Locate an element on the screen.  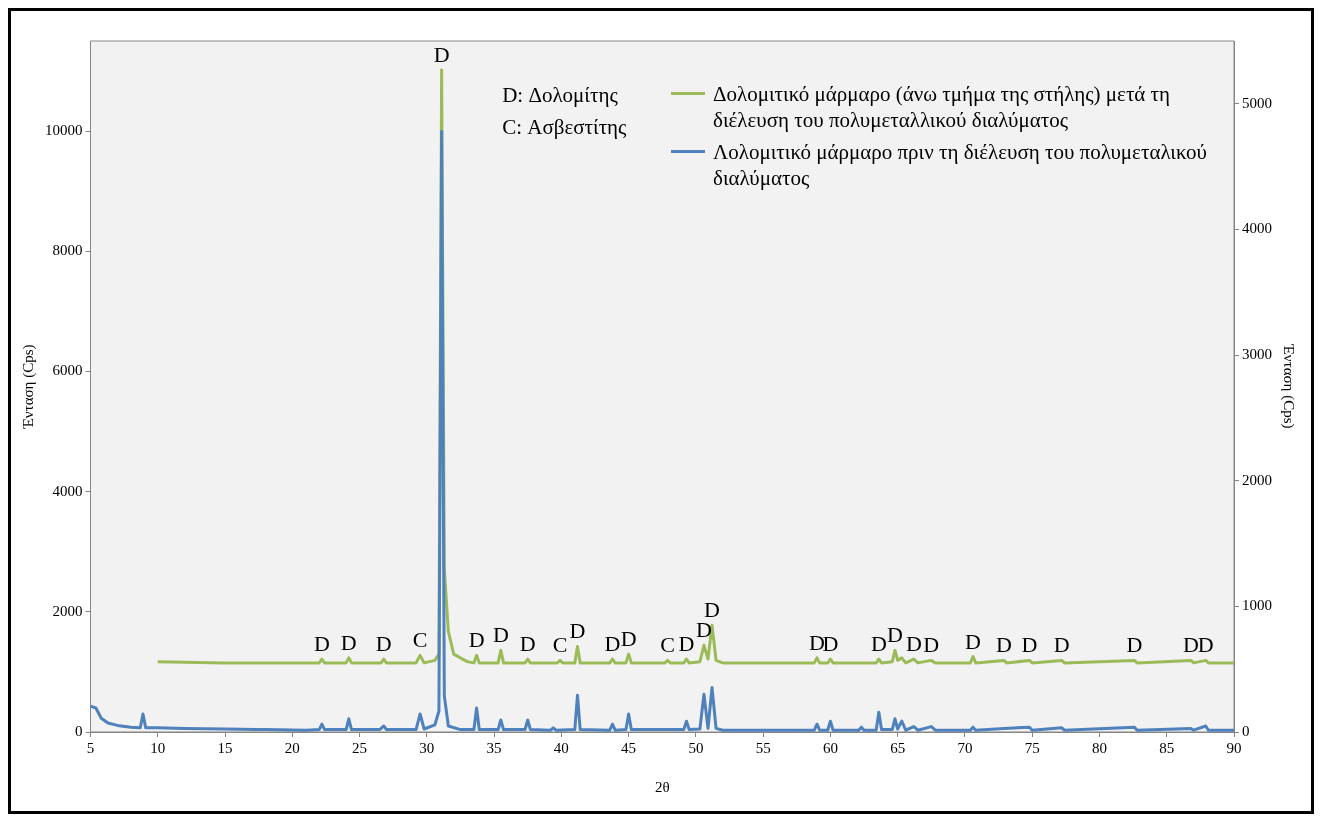
y2-tick-label: 1000 is located at coordinates (1257, 605).